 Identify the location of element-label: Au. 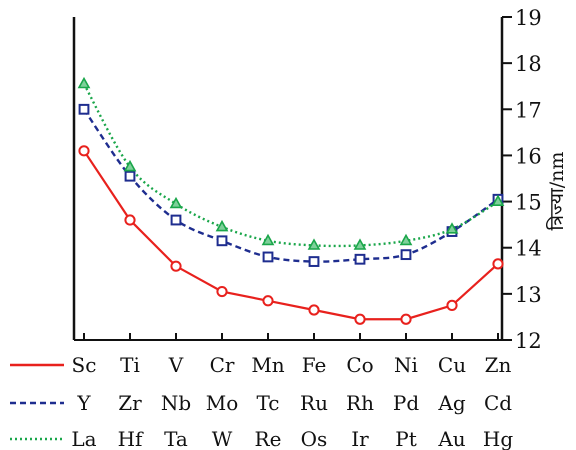
(451, 438).